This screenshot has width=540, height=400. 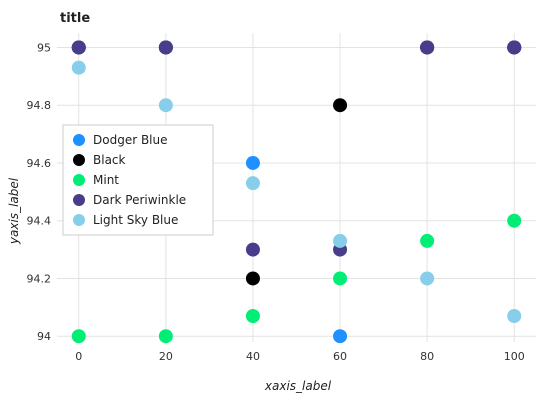 I want to click on y-tick-label: 94.4, so click(x=39, y=221).